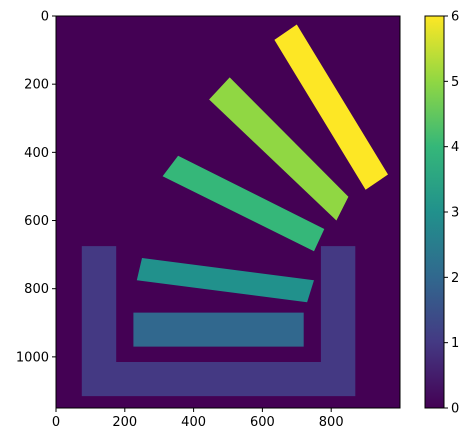  I want to click on x-tick-label: 200, so click(124, 422).